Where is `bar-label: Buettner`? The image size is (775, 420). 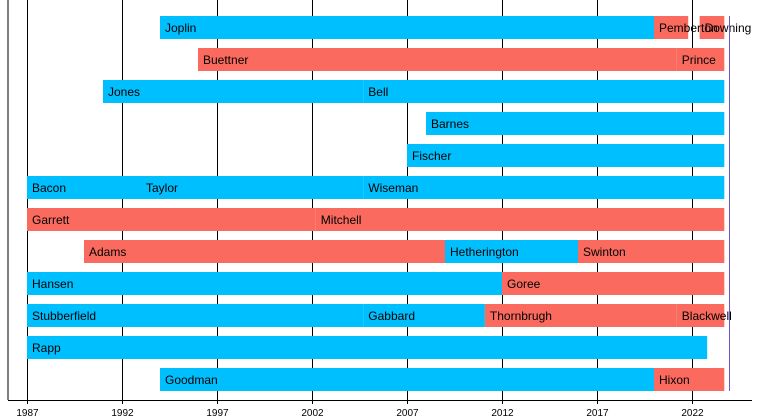 bar-label: Buettner is located at coordinates (225, 60).